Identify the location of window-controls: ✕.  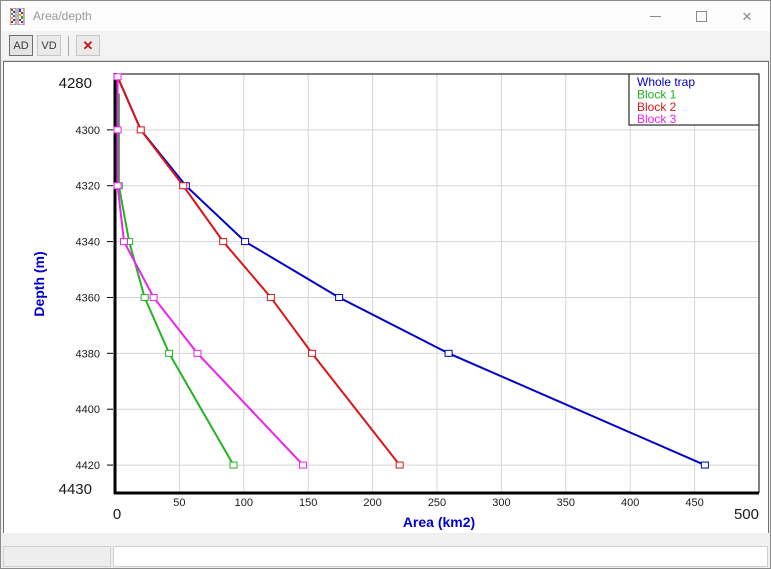
(701, 16).